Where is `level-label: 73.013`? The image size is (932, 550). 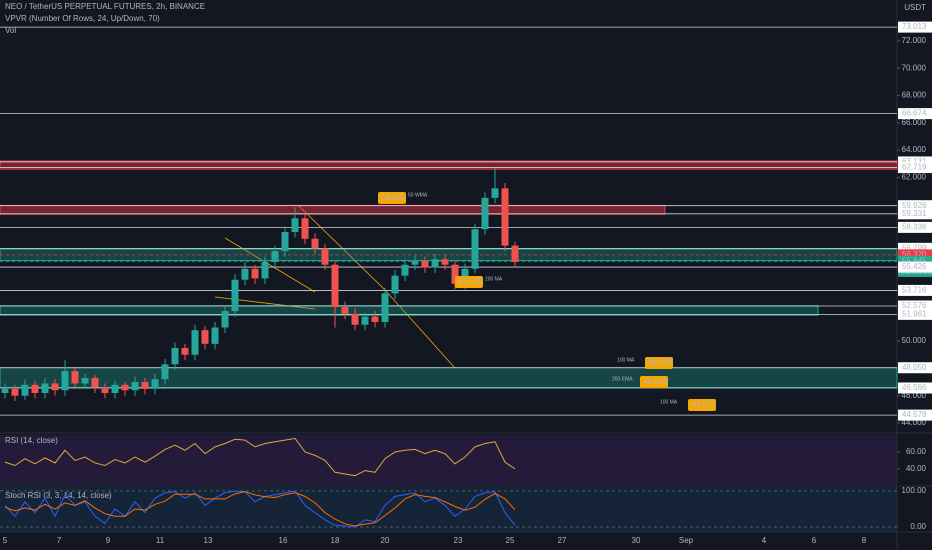 level-label: 73.013 is located at coordinates (914, 26).